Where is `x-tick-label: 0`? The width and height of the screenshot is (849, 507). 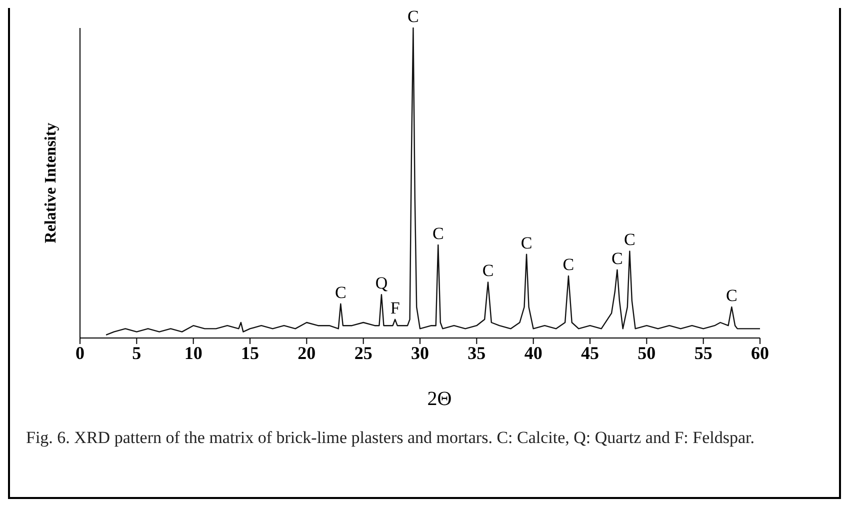
x-tick-label: 0 is located at coordinates (80, 352).